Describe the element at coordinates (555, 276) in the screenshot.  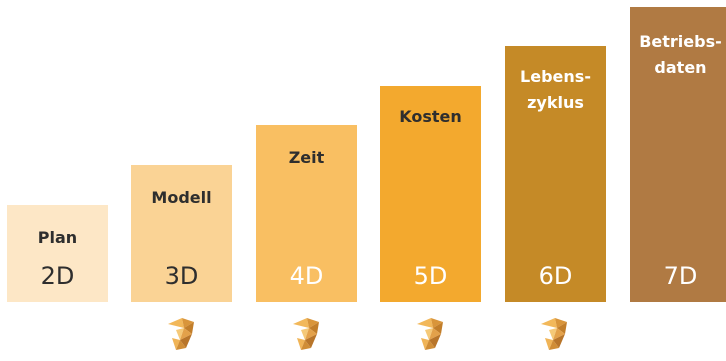
I see `step-dimension: 6D` at that location.